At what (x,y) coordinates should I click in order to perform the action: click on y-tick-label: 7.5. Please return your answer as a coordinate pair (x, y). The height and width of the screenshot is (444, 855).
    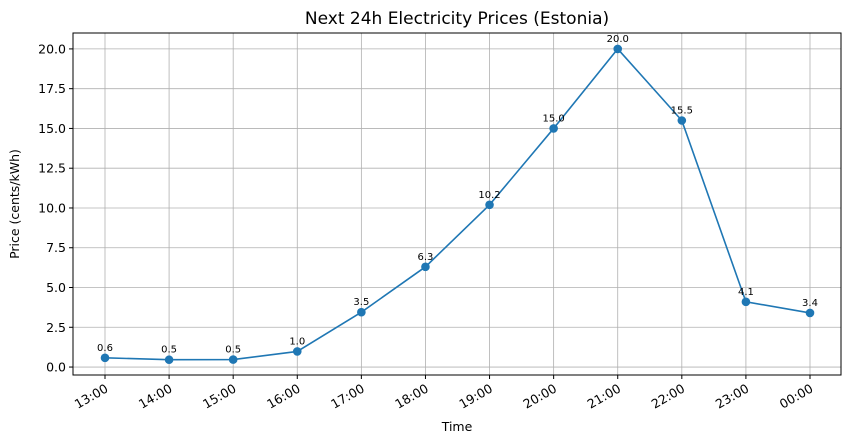
    Looking at the image, I should click on (56, 247).